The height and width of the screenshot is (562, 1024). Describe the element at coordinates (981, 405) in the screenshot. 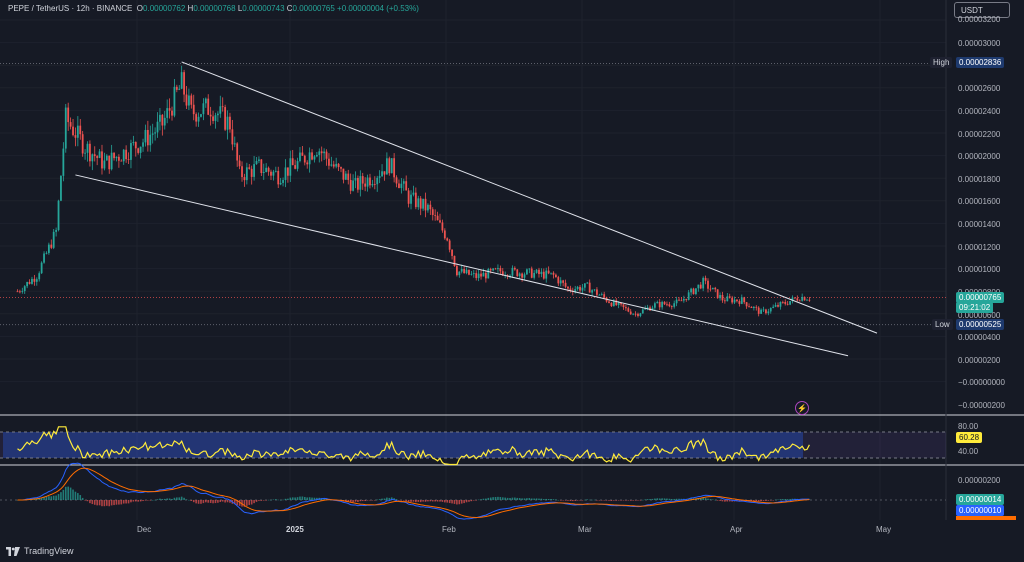

I see `price-tick: −0.00000200` at that location.